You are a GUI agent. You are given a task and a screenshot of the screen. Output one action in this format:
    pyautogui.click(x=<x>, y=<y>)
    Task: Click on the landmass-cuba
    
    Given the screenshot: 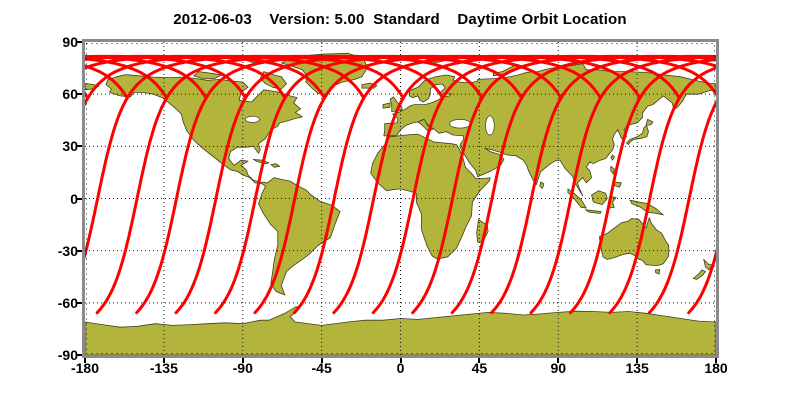 What is the action you would take?
    pyautogui.click(x=261, y=162)
    